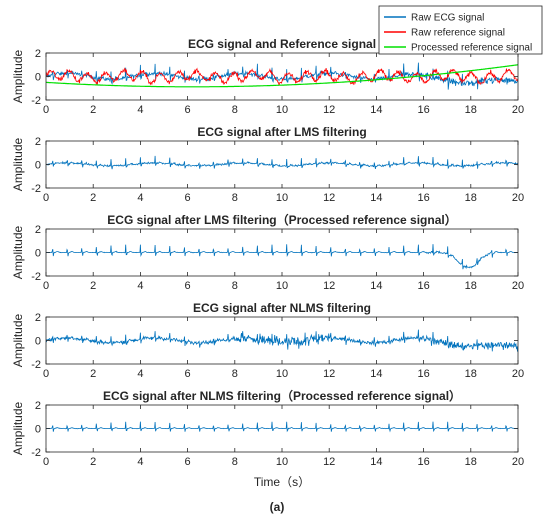  I want to click on panel-title: ECG signal after NLMS filtering, so click(282, 308).